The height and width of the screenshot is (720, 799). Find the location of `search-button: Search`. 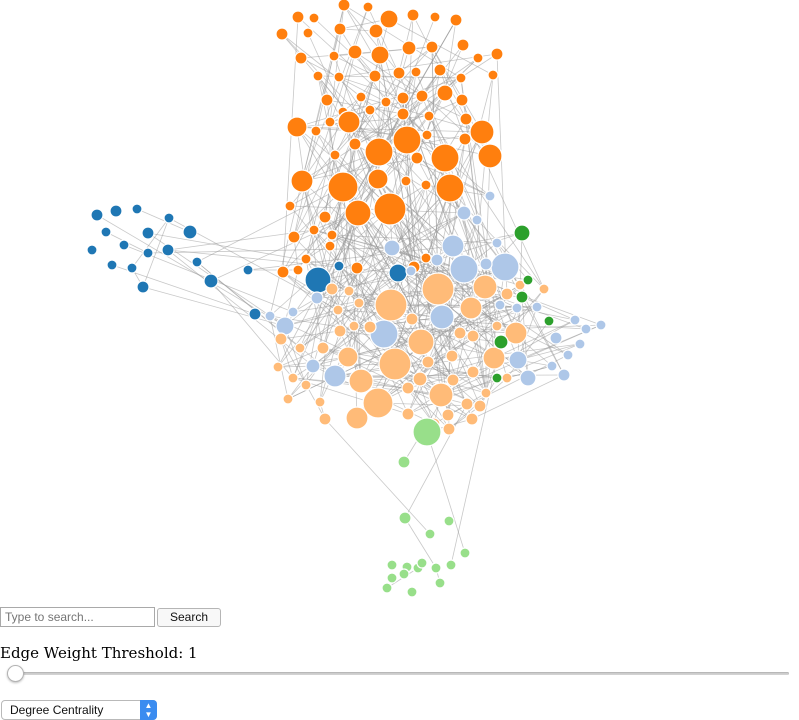

search-button: Search is located at coordinates (189, 617).